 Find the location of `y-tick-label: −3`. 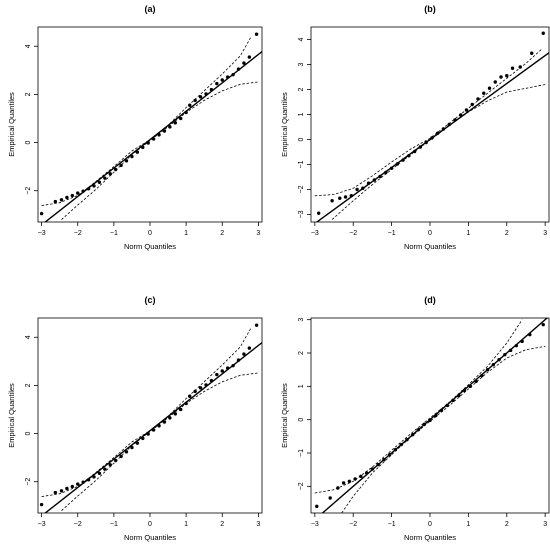

y-tick-label: −3 is located at coordinates (301, 214).